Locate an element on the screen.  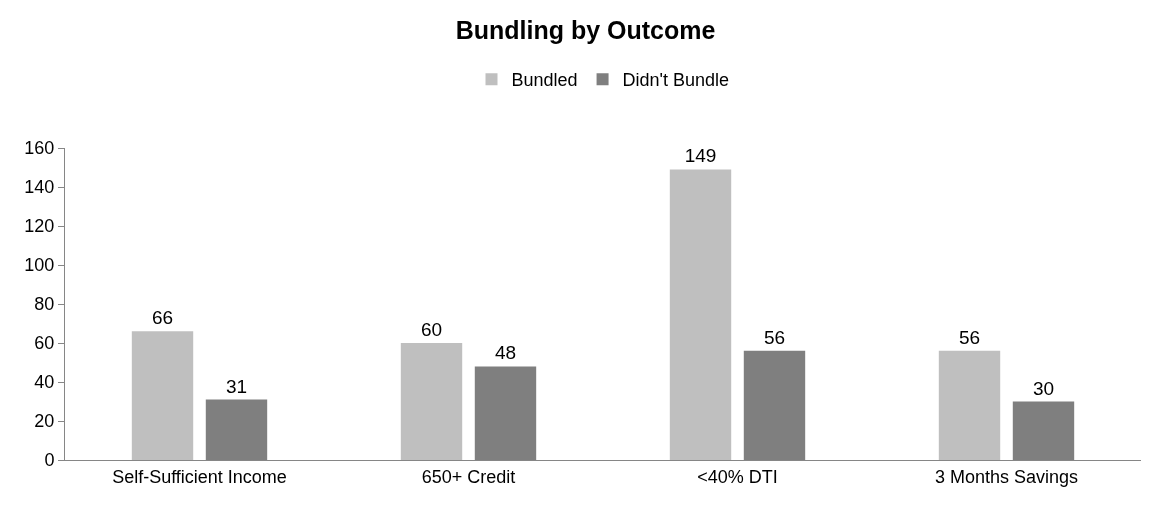
y-tick-label: 40 is located at coordinates (44, 382).